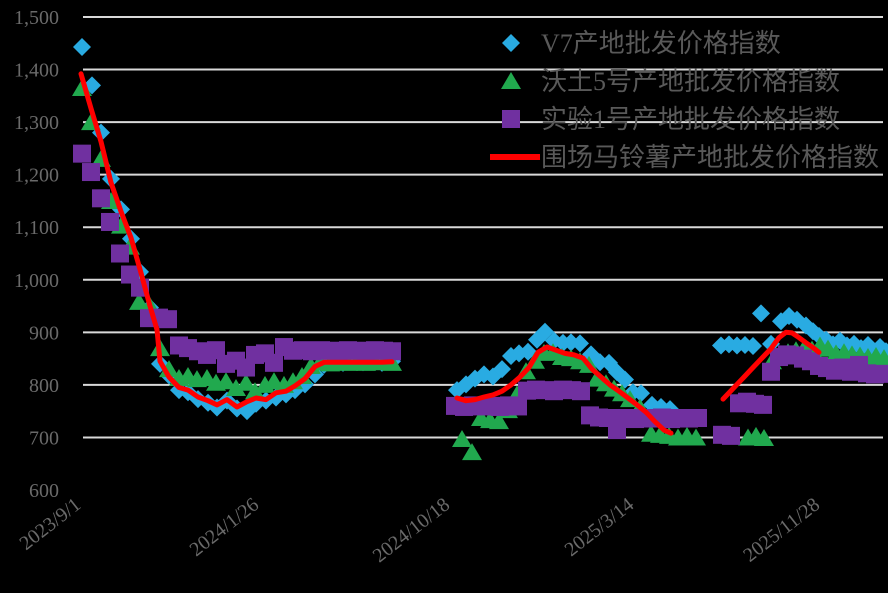 The height and width of the screenshot is (593, 888). What do you see at coordinates (411, 530) in the screenshot?
I see `x-axis-tick-label: 2024/10/18` at bounding box center [411, 530].